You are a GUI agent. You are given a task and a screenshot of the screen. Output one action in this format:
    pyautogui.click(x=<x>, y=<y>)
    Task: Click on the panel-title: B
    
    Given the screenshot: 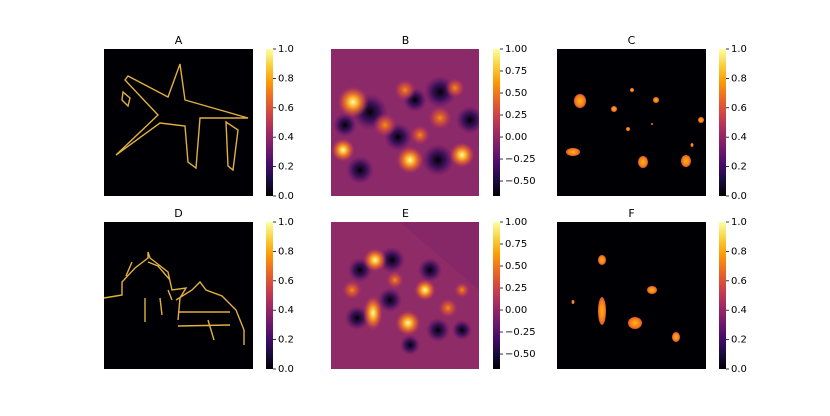 What is the action you would take?
    pyautogui.click(x=406, y=40)
    